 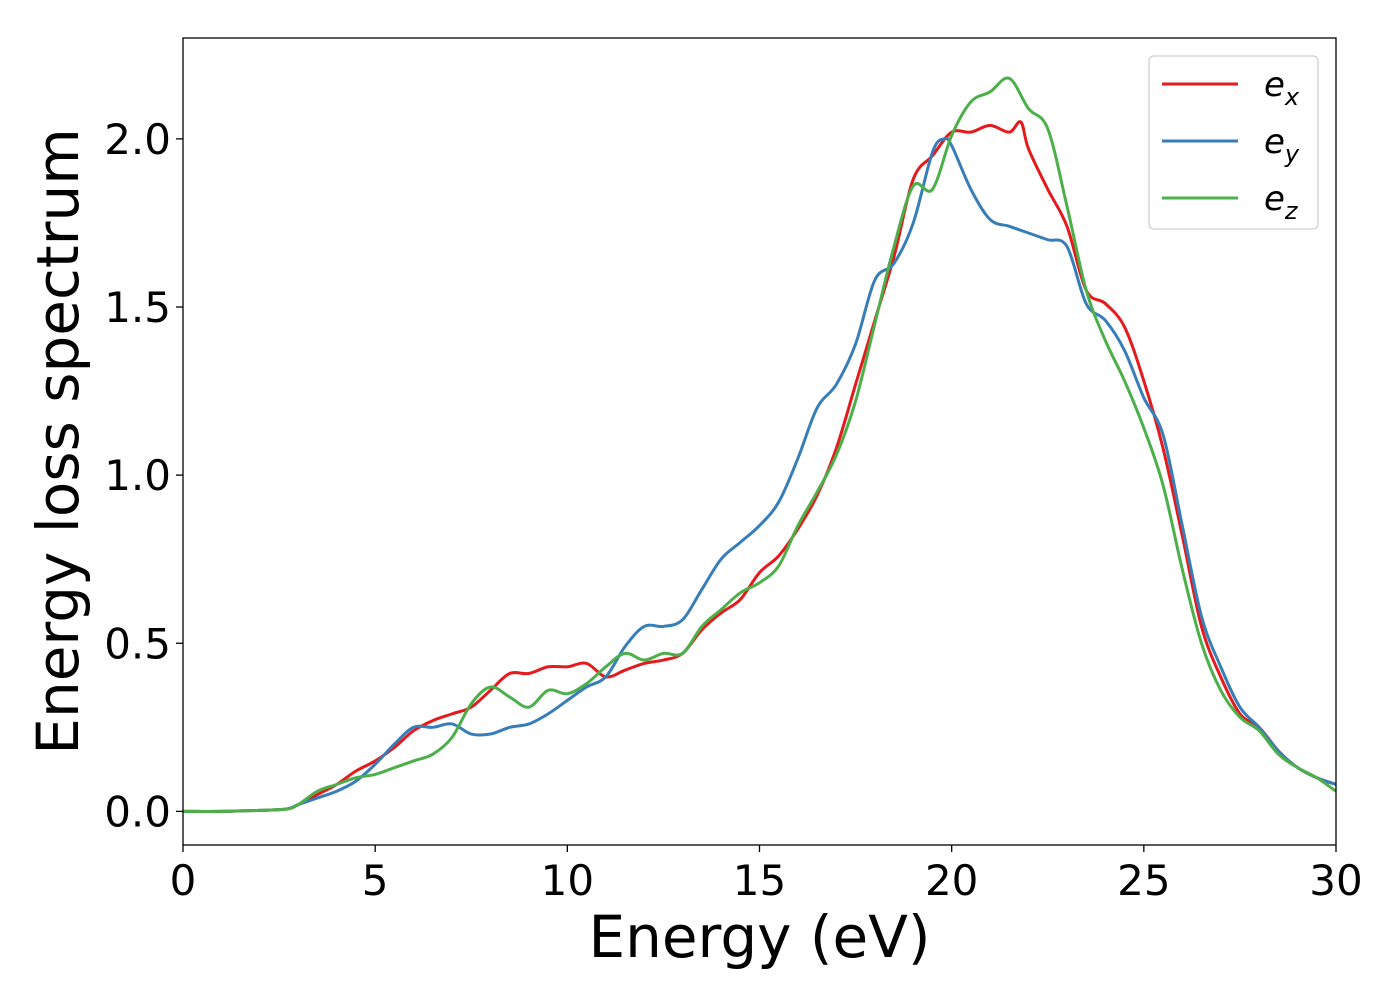 I want to click on x-axis-title: Energy (eV), so click(x=759, y=937).